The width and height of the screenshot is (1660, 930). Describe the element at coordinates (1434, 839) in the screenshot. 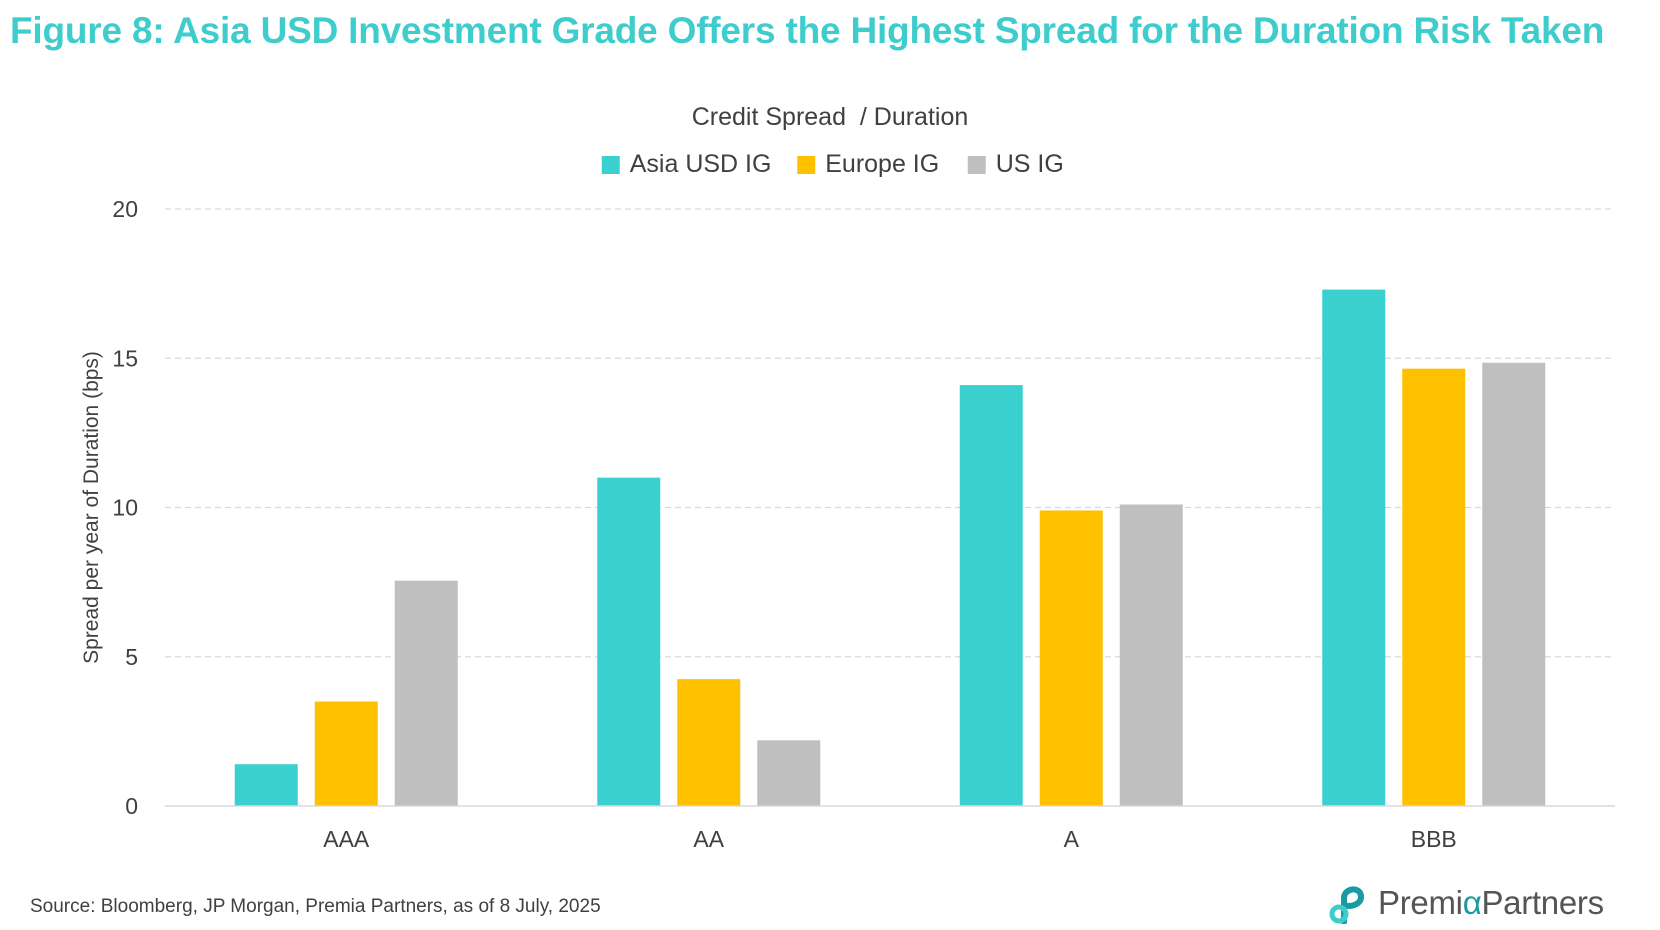

I see `x-tick-label: BBB` at that location.